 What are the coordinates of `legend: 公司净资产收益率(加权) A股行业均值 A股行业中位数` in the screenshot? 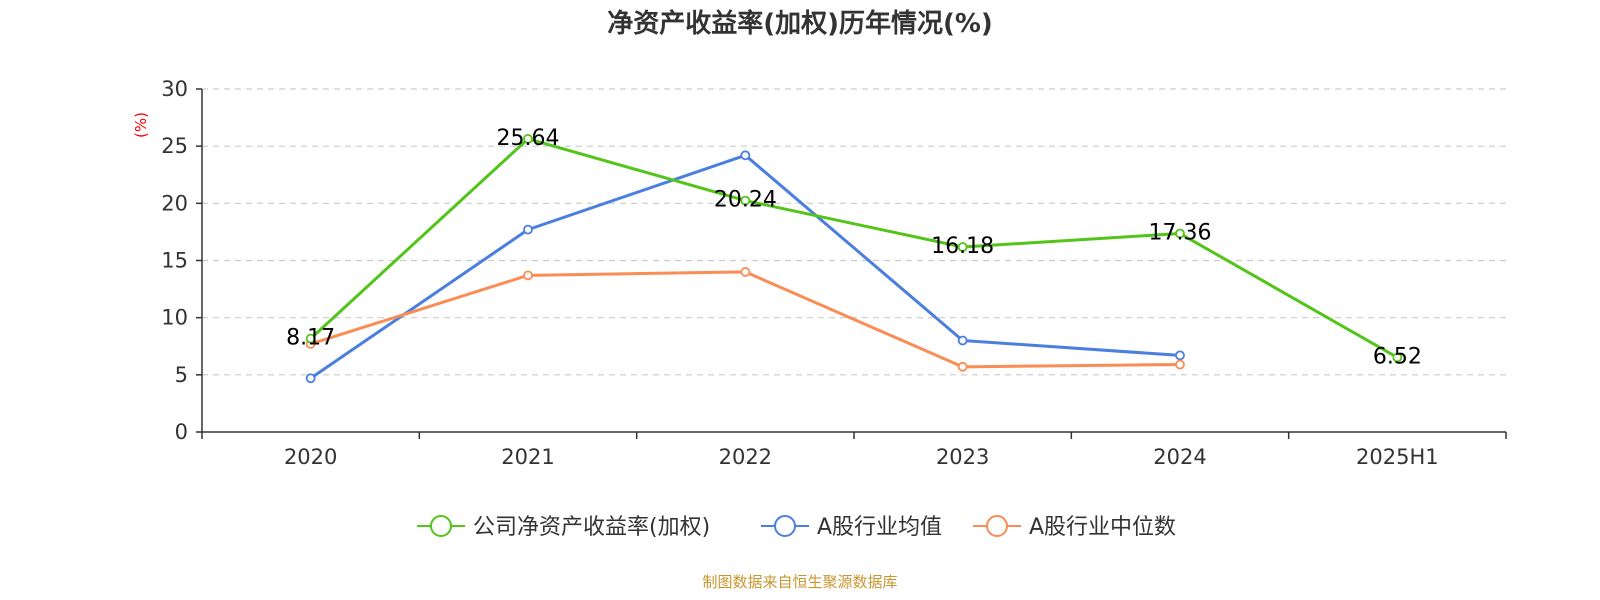 It's located at (796, 527).